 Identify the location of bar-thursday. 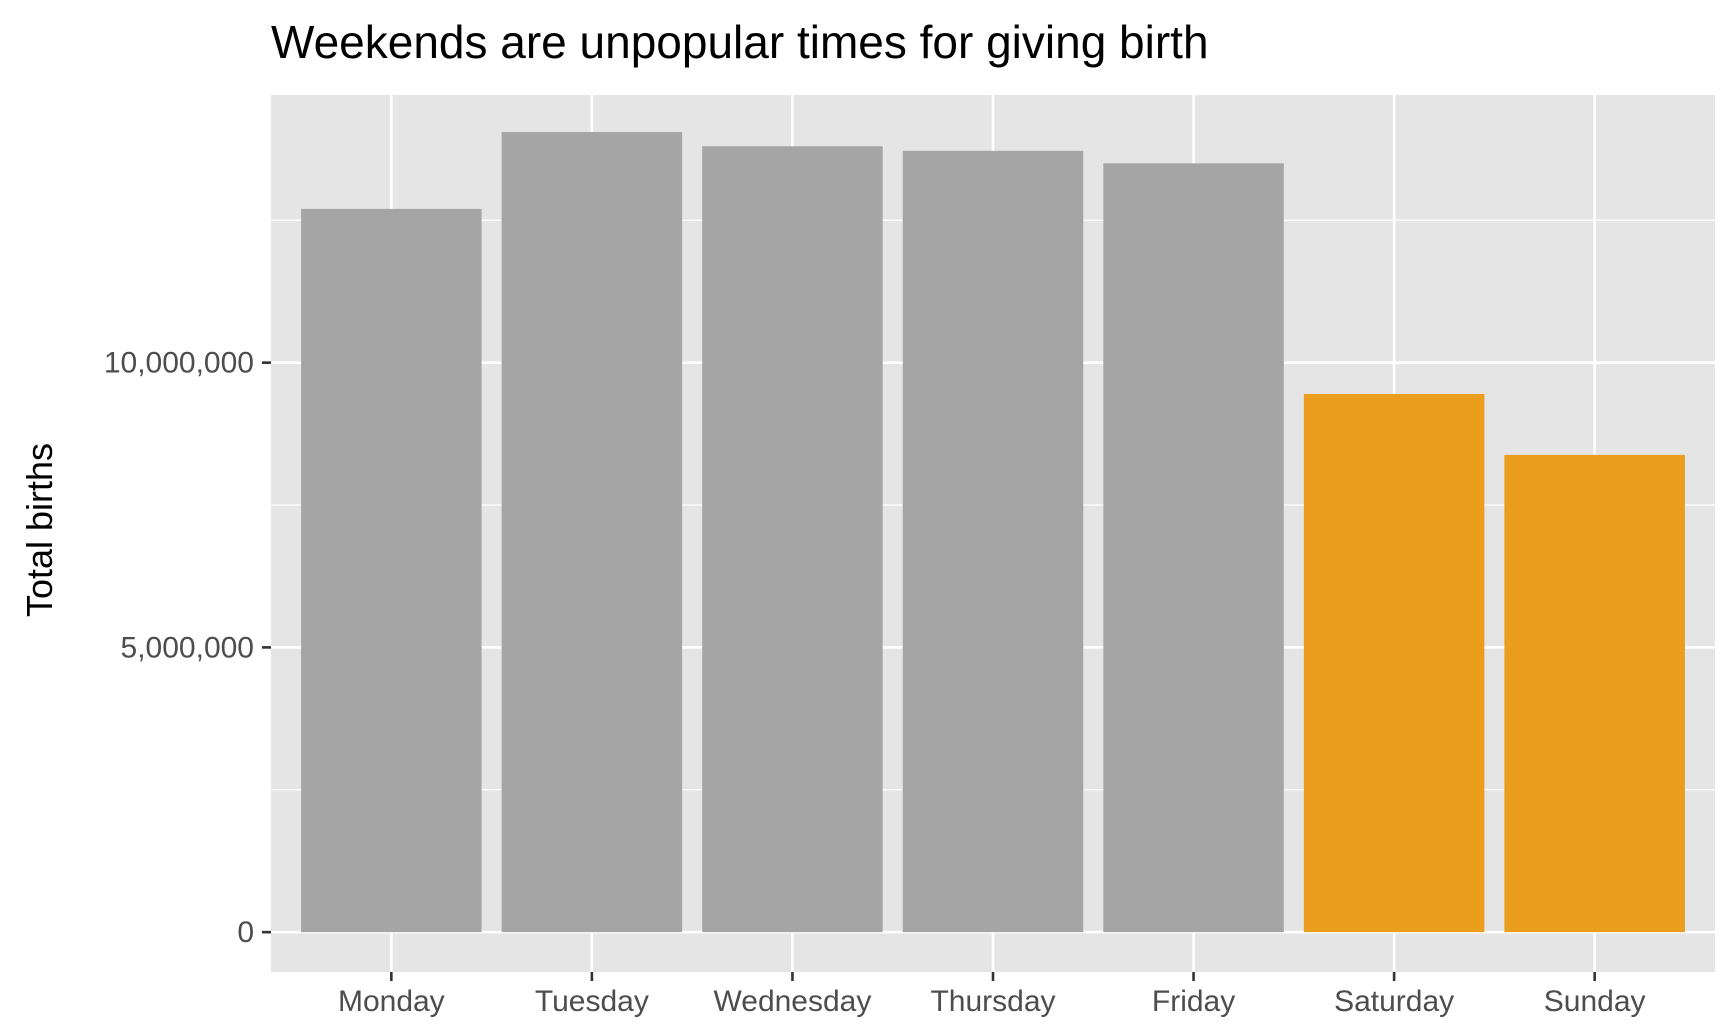
(993, 541).